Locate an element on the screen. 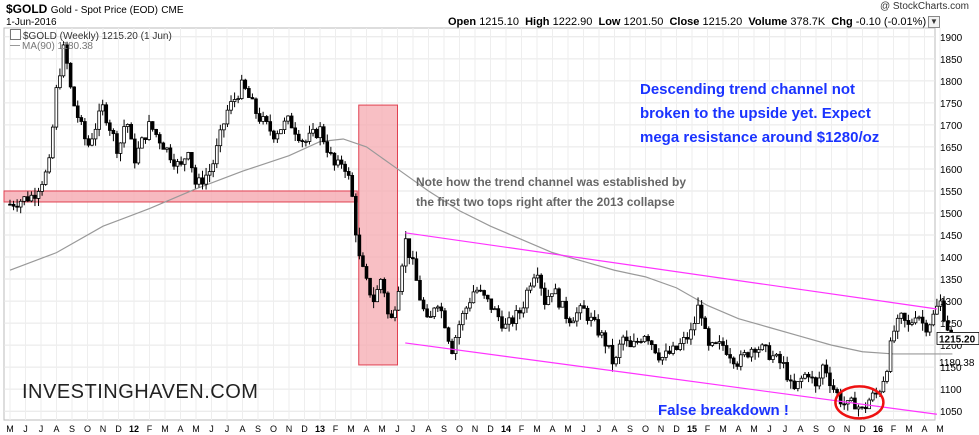 This screenshot has height=435, width=979. y-tick-label: 1750 is located at coordinates (951, 104).